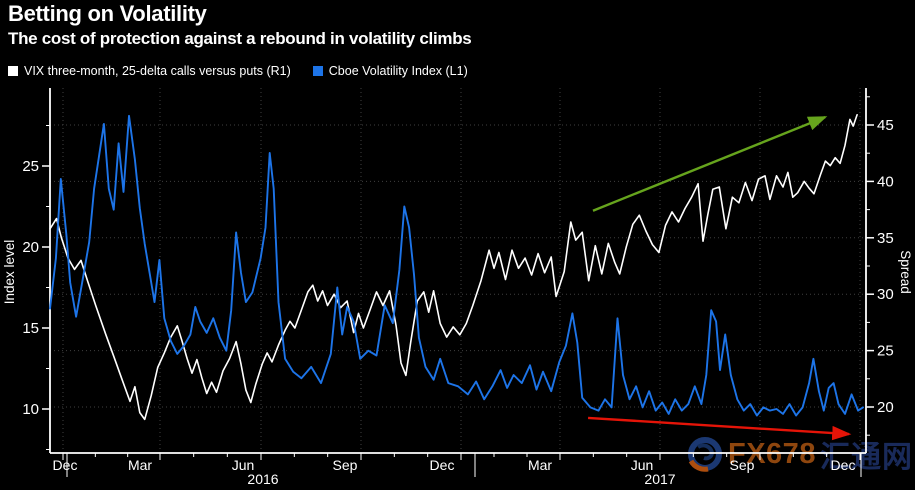 This screenshot has width=915, height=490. I want to click on legend-label-vix: Cboe Volatility Index (L1), so click(398, 71).